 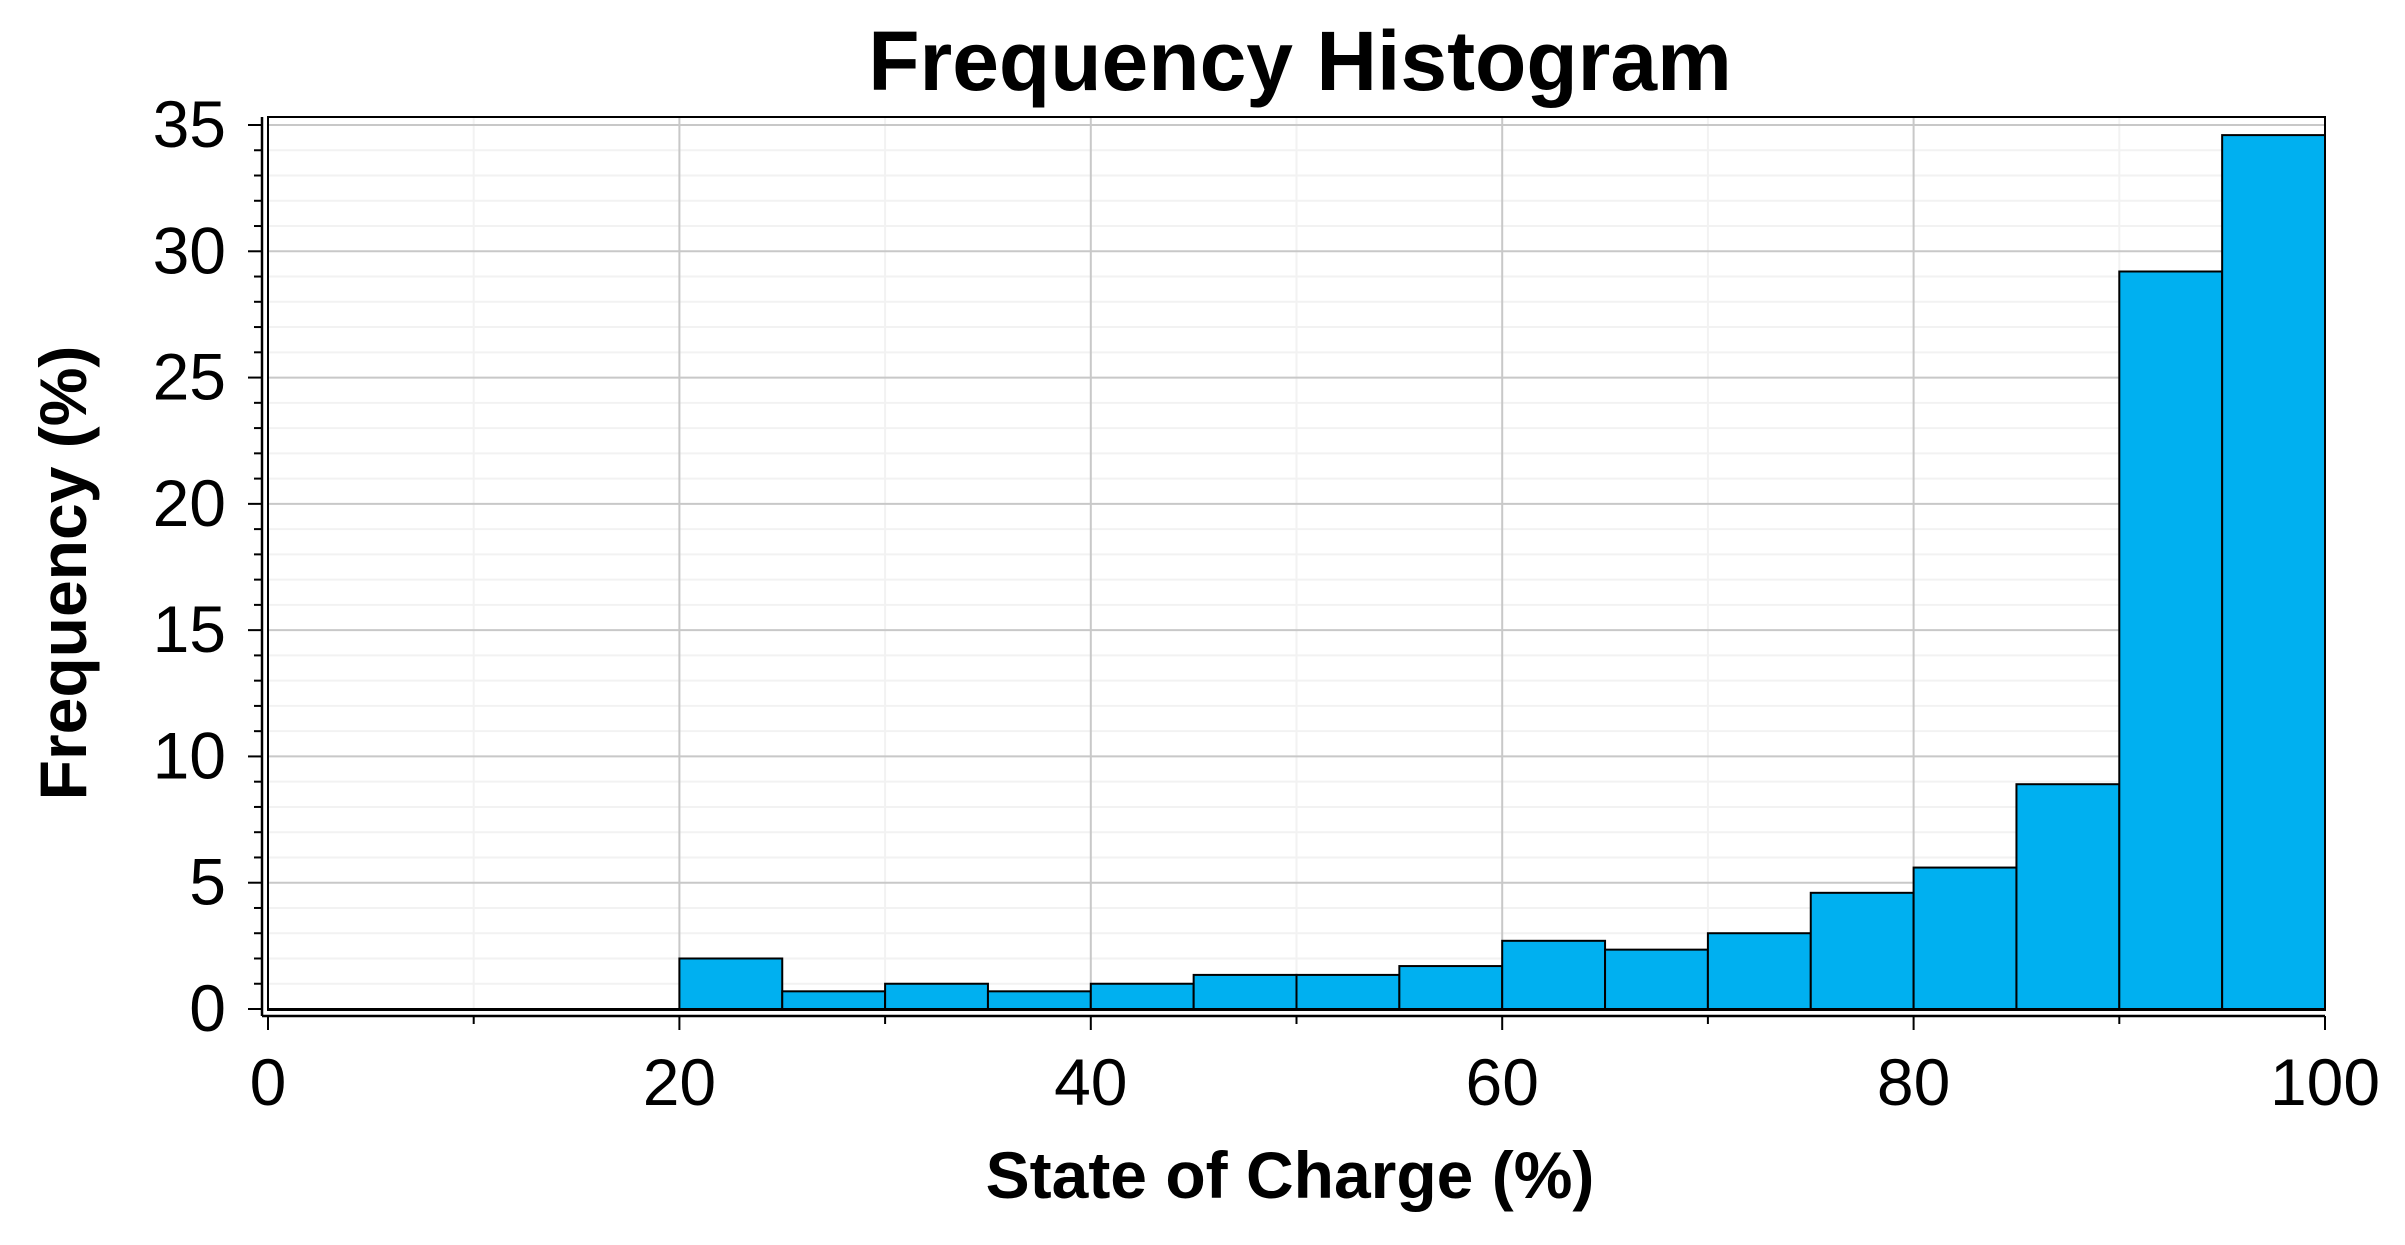 I want to click on x-tick-label: 100, so click(x=2325, y=1082).